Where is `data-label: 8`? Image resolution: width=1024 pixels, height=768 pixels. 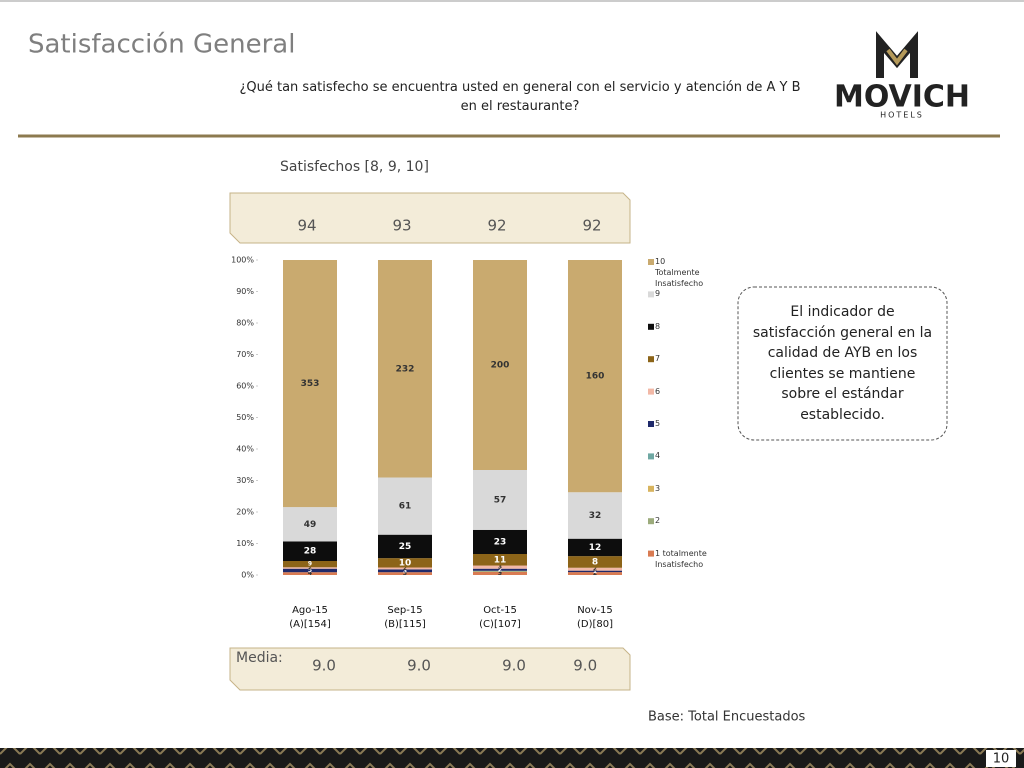
data-label: 8 is located at coordinates (595, 562).